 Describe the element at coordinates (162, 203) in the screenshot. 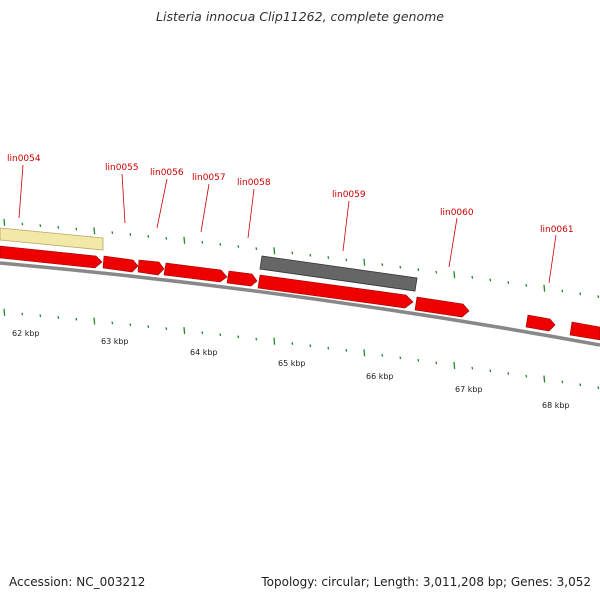

I see `leader-line-lin0056` at that location.